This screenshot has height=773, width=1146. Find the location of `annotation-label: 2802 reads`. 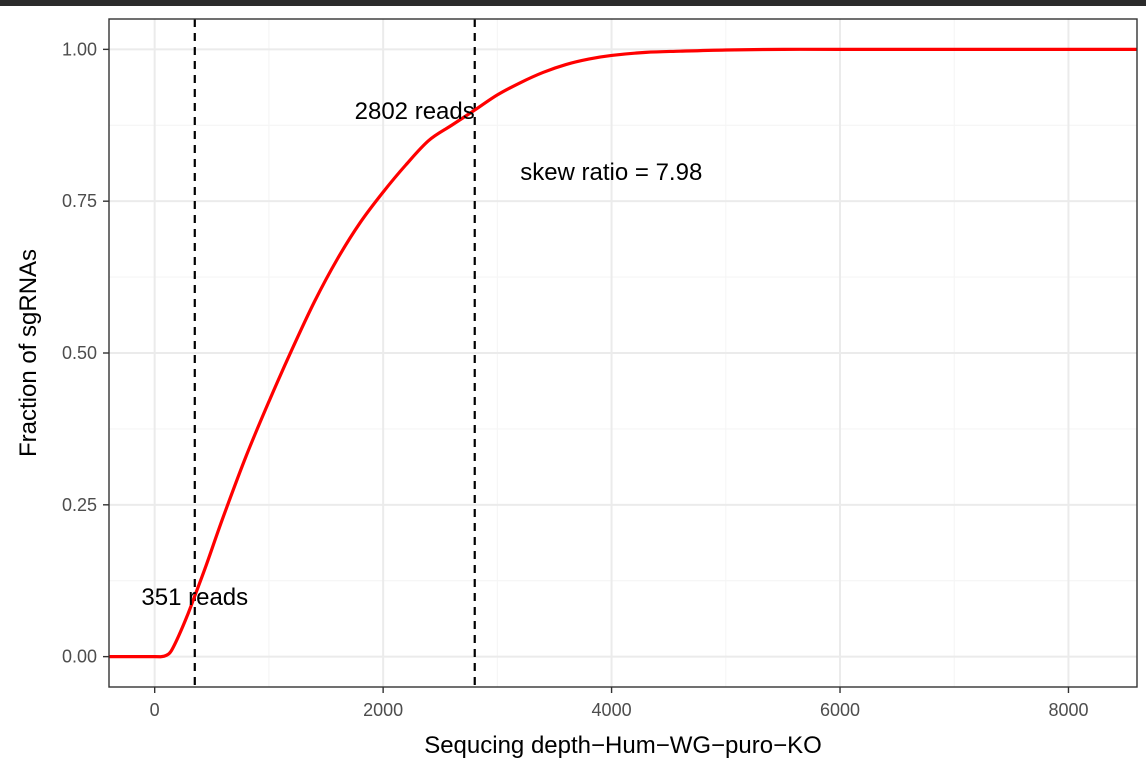

annotation-label: 2802 reads is located at coordinates (415, 111).